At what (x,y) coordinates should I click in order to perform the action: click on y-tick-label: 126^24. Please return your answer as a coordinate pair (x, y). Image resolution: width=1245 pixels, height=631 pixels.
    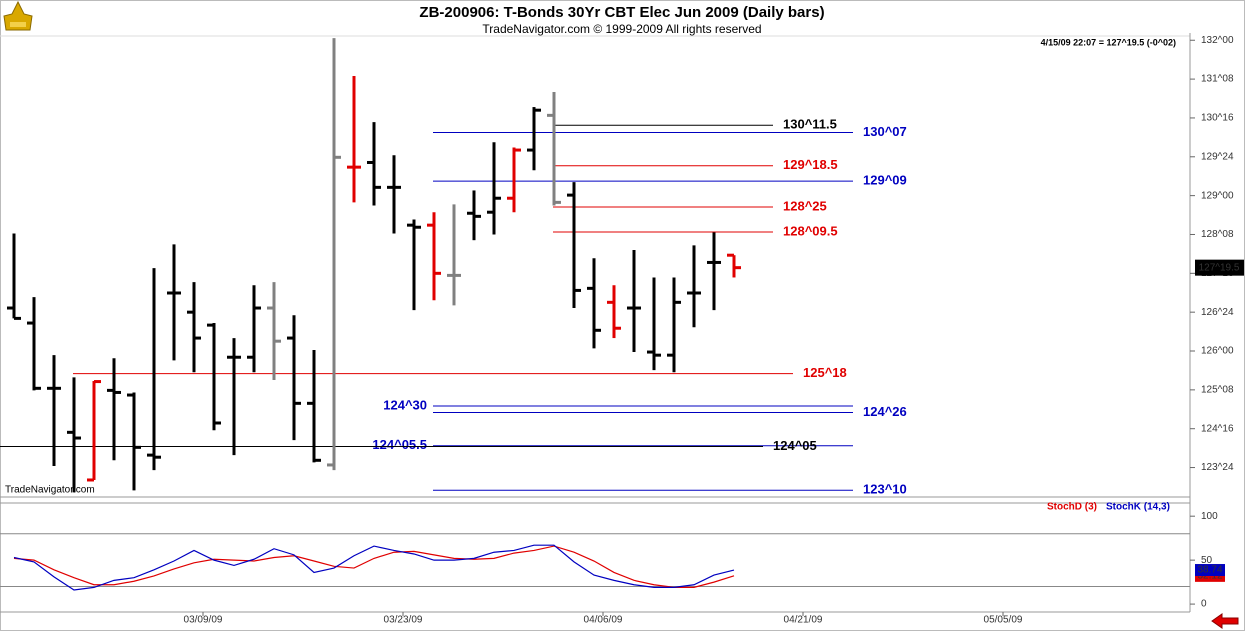
    Looking at the image, I should click on (1217, 312).